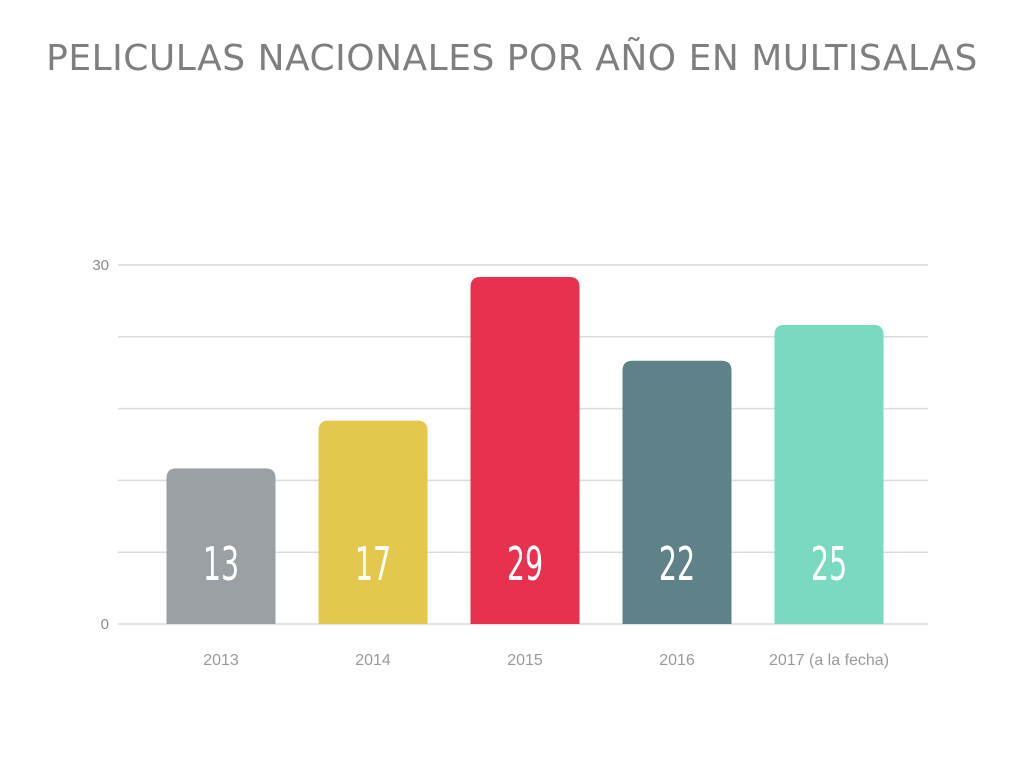 The height and width of the screenshot is (768, 1024). Describe the element at coordinates (829, 474) in the screenshot. I see `bar-2017` at that location.